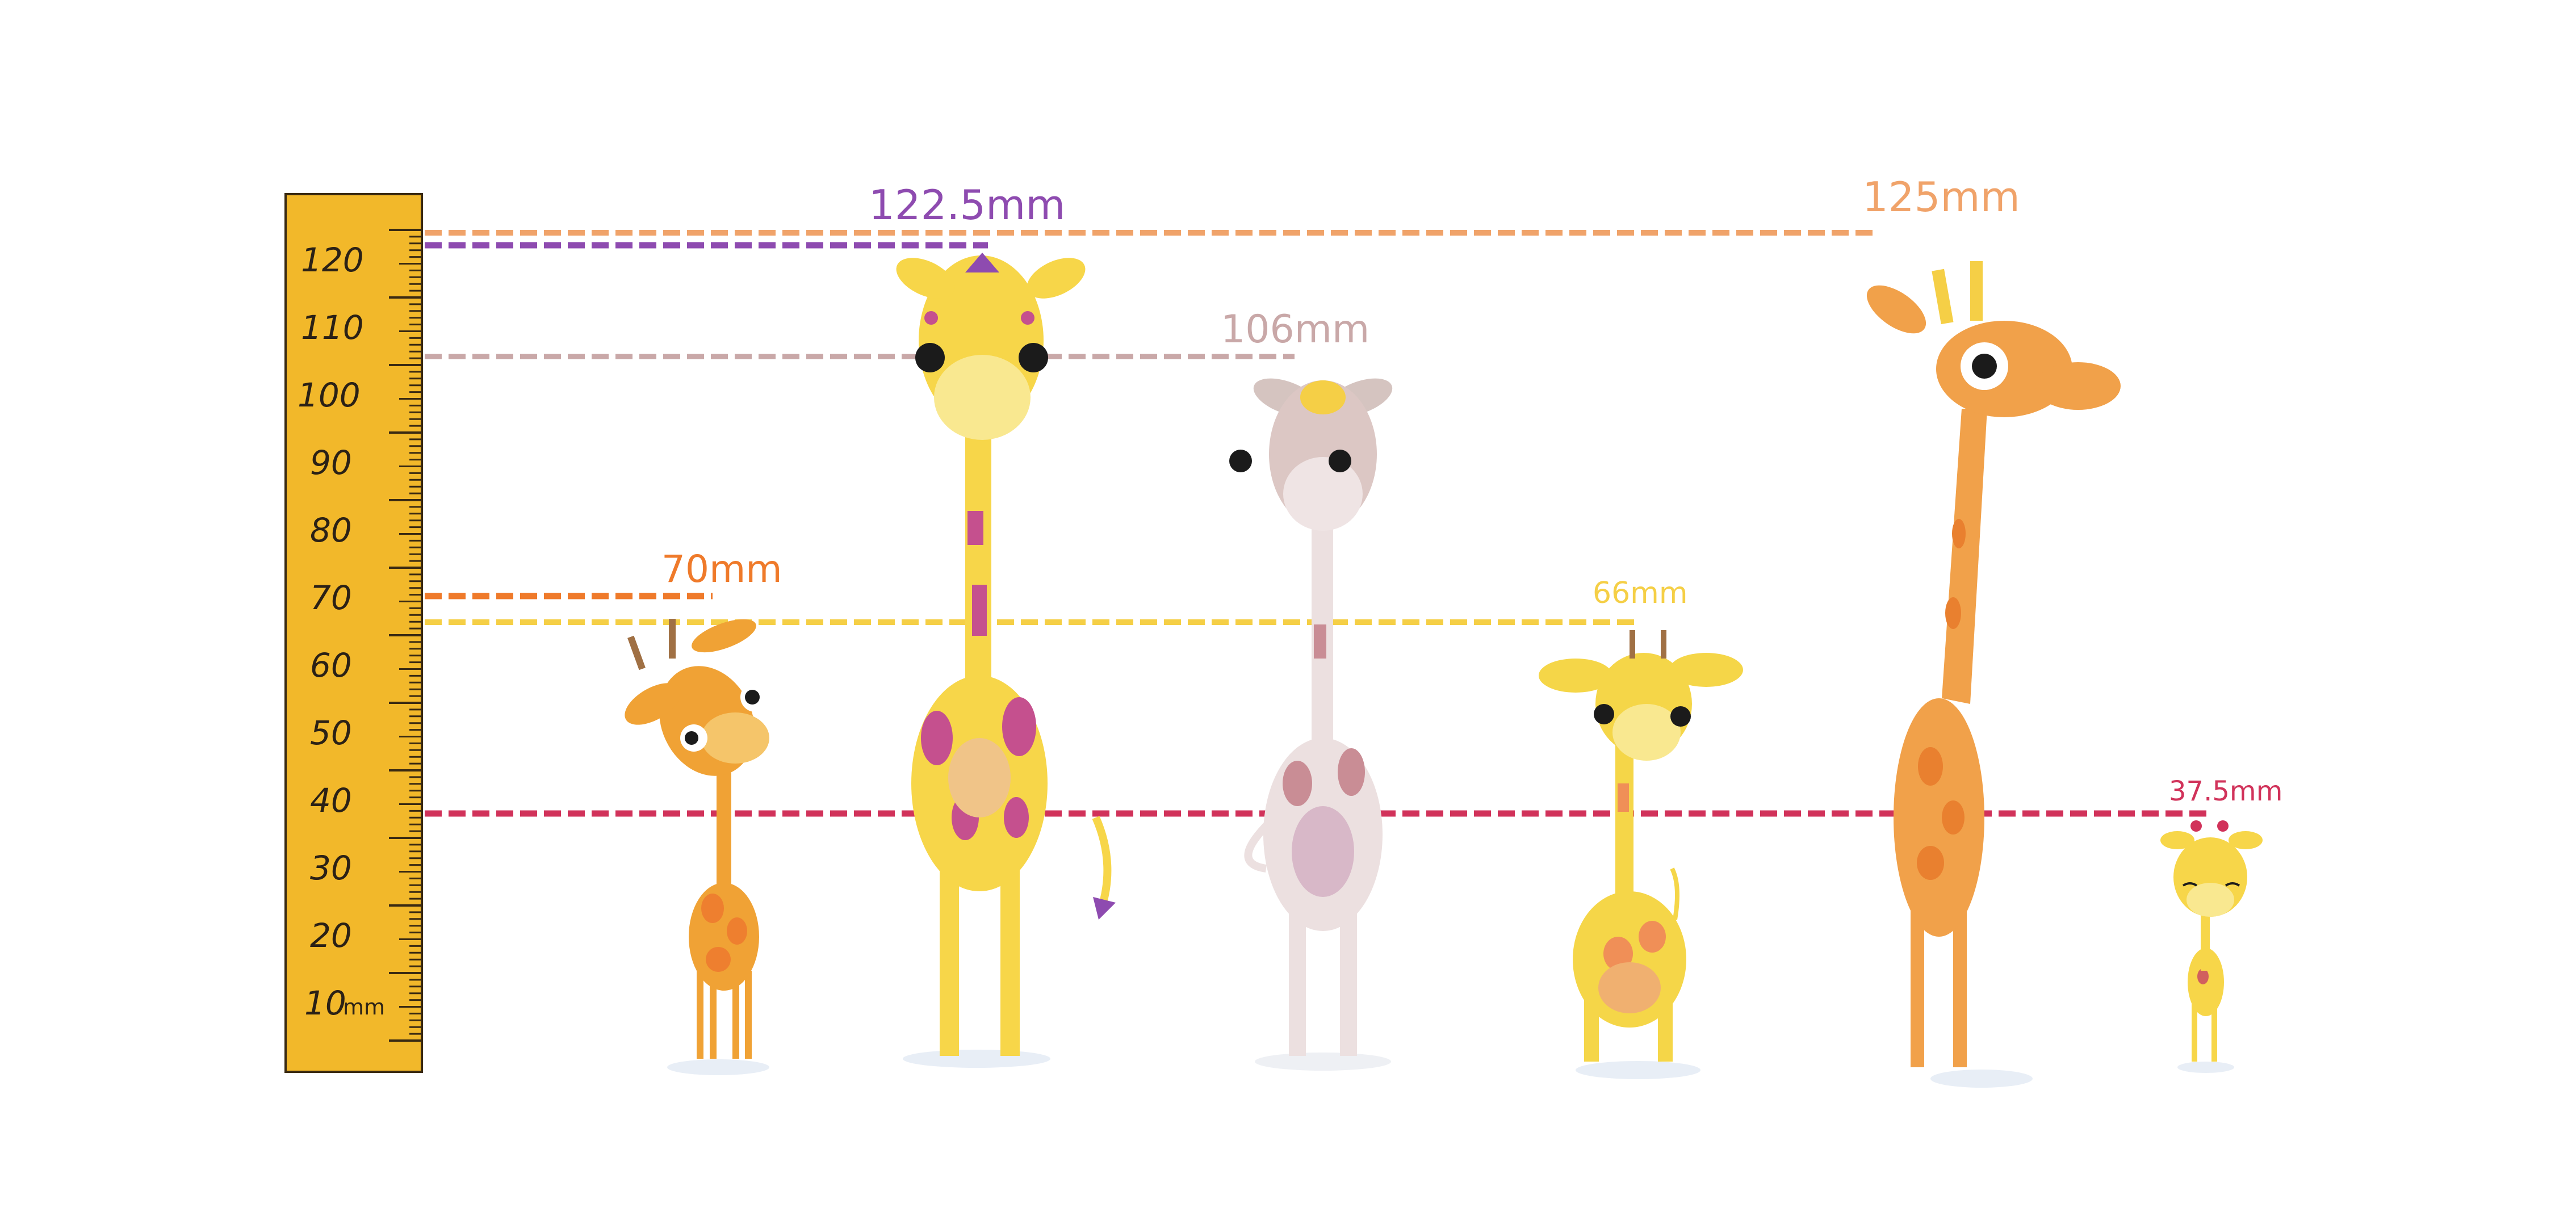 The image size is (2576, 1216). Describe the element at coordinates (332, 327) in the screenshot. I see `tick-label-110: 110` at that location.